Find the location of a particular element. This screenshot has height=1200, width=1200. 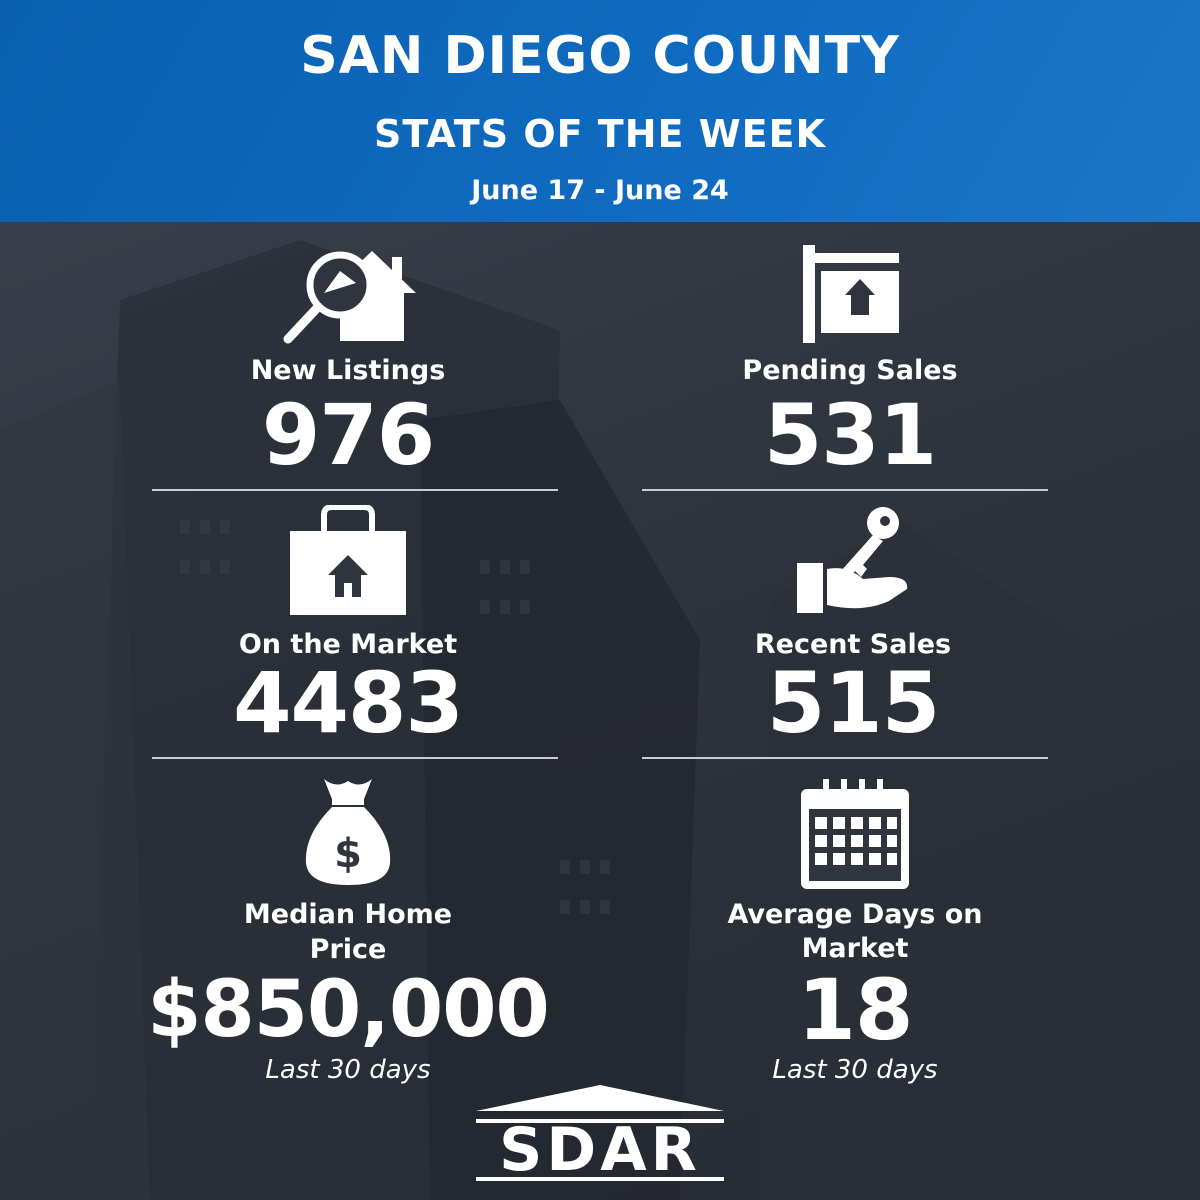

page-subtitle: STATS OF THE WEEK is located at coordinates (600, 134).